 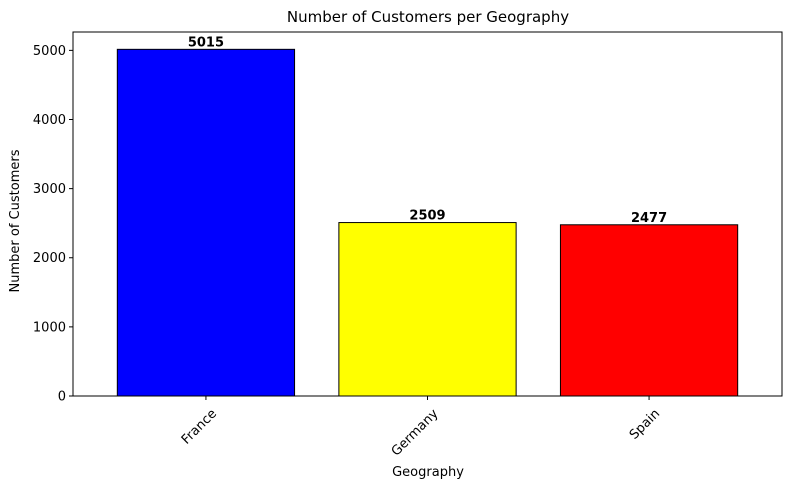 What do you see at coordinates (62, 397) in the screenshot?
I see `y-tick-label: 0` at bounding box center [62, 397].